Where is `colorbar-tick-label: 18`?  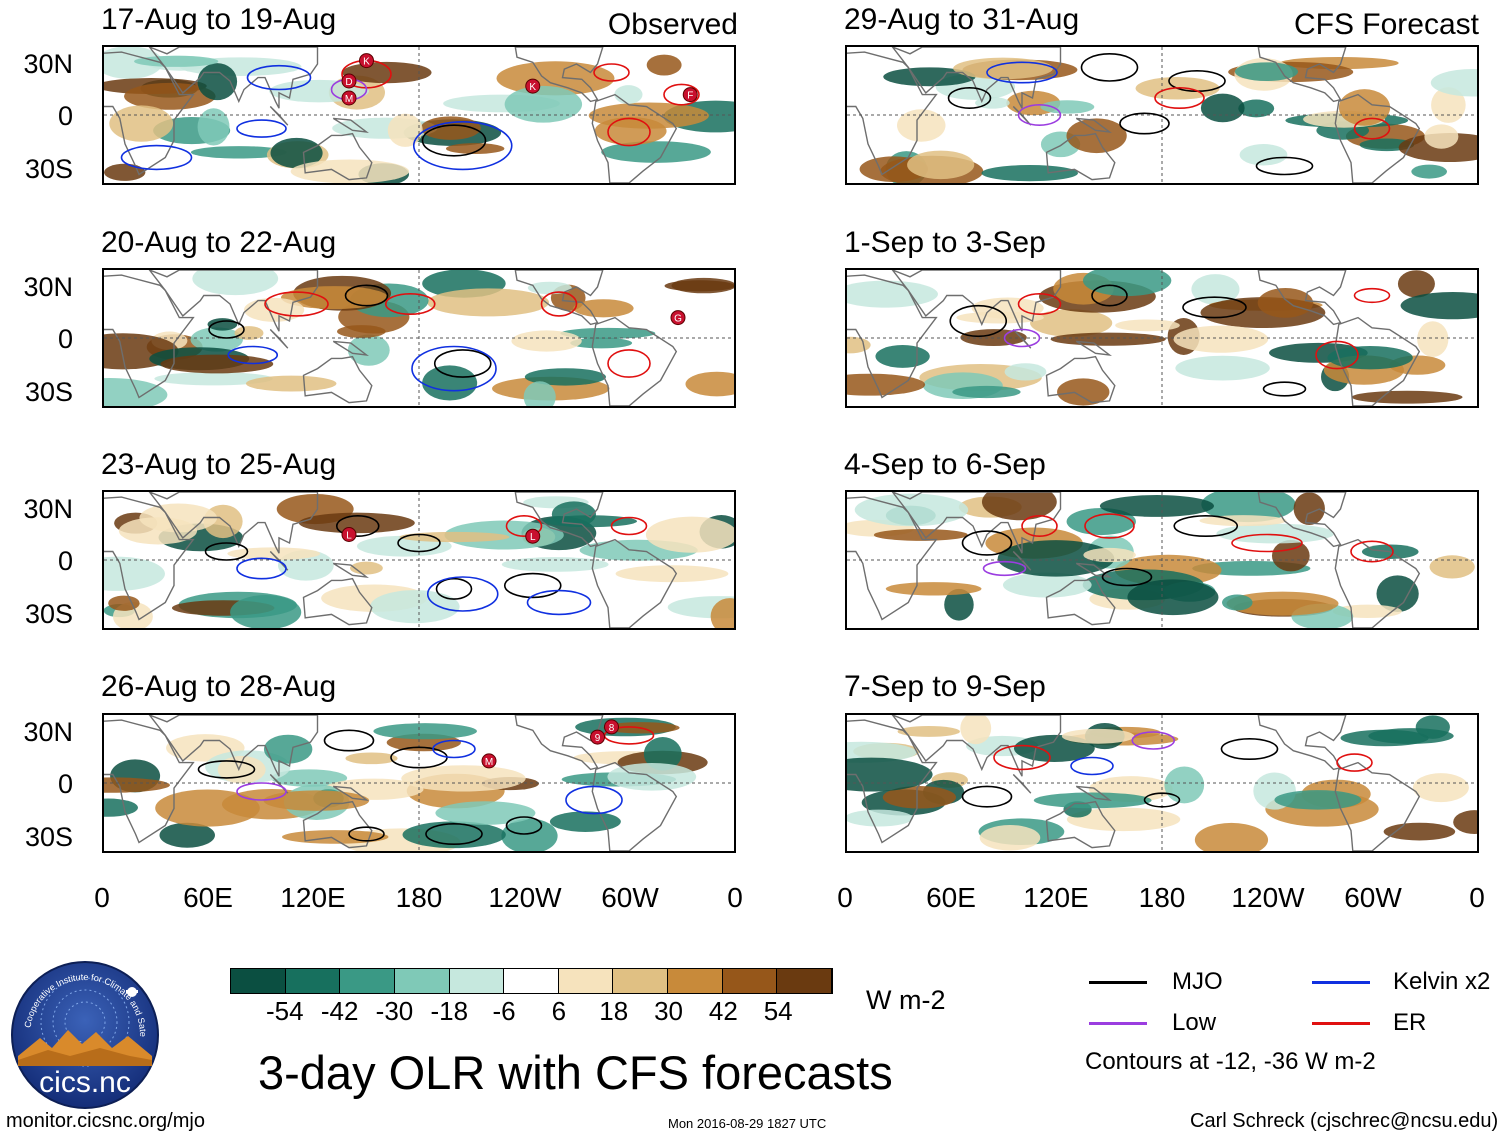 colorbar-tick-label: 18 is located at coordinates (614, 1011).